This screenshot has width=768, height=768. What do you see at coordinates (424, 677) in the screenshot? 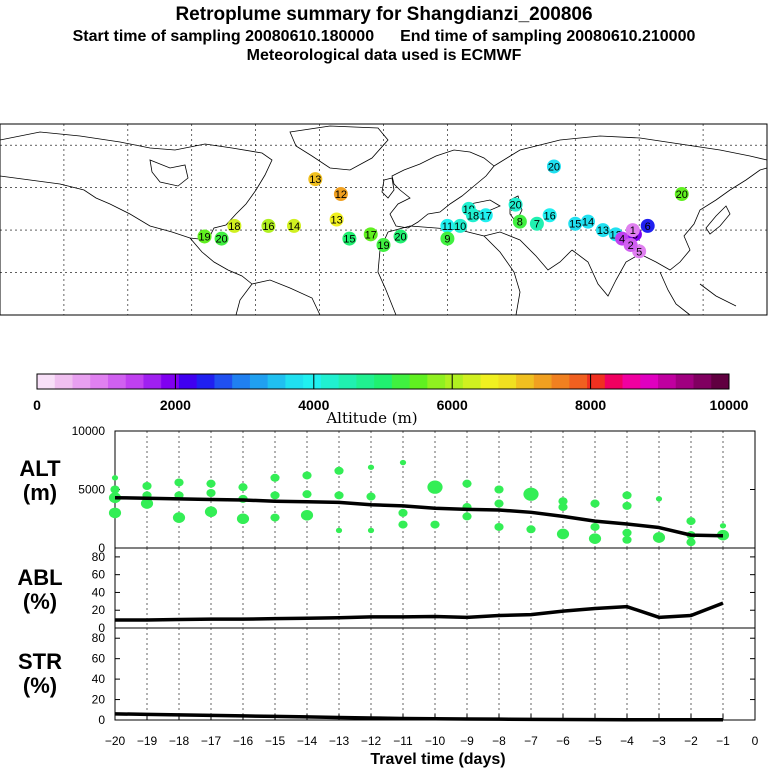
I see `panel-2: 80 60 40 20 0` at bounding box center [424, 677].